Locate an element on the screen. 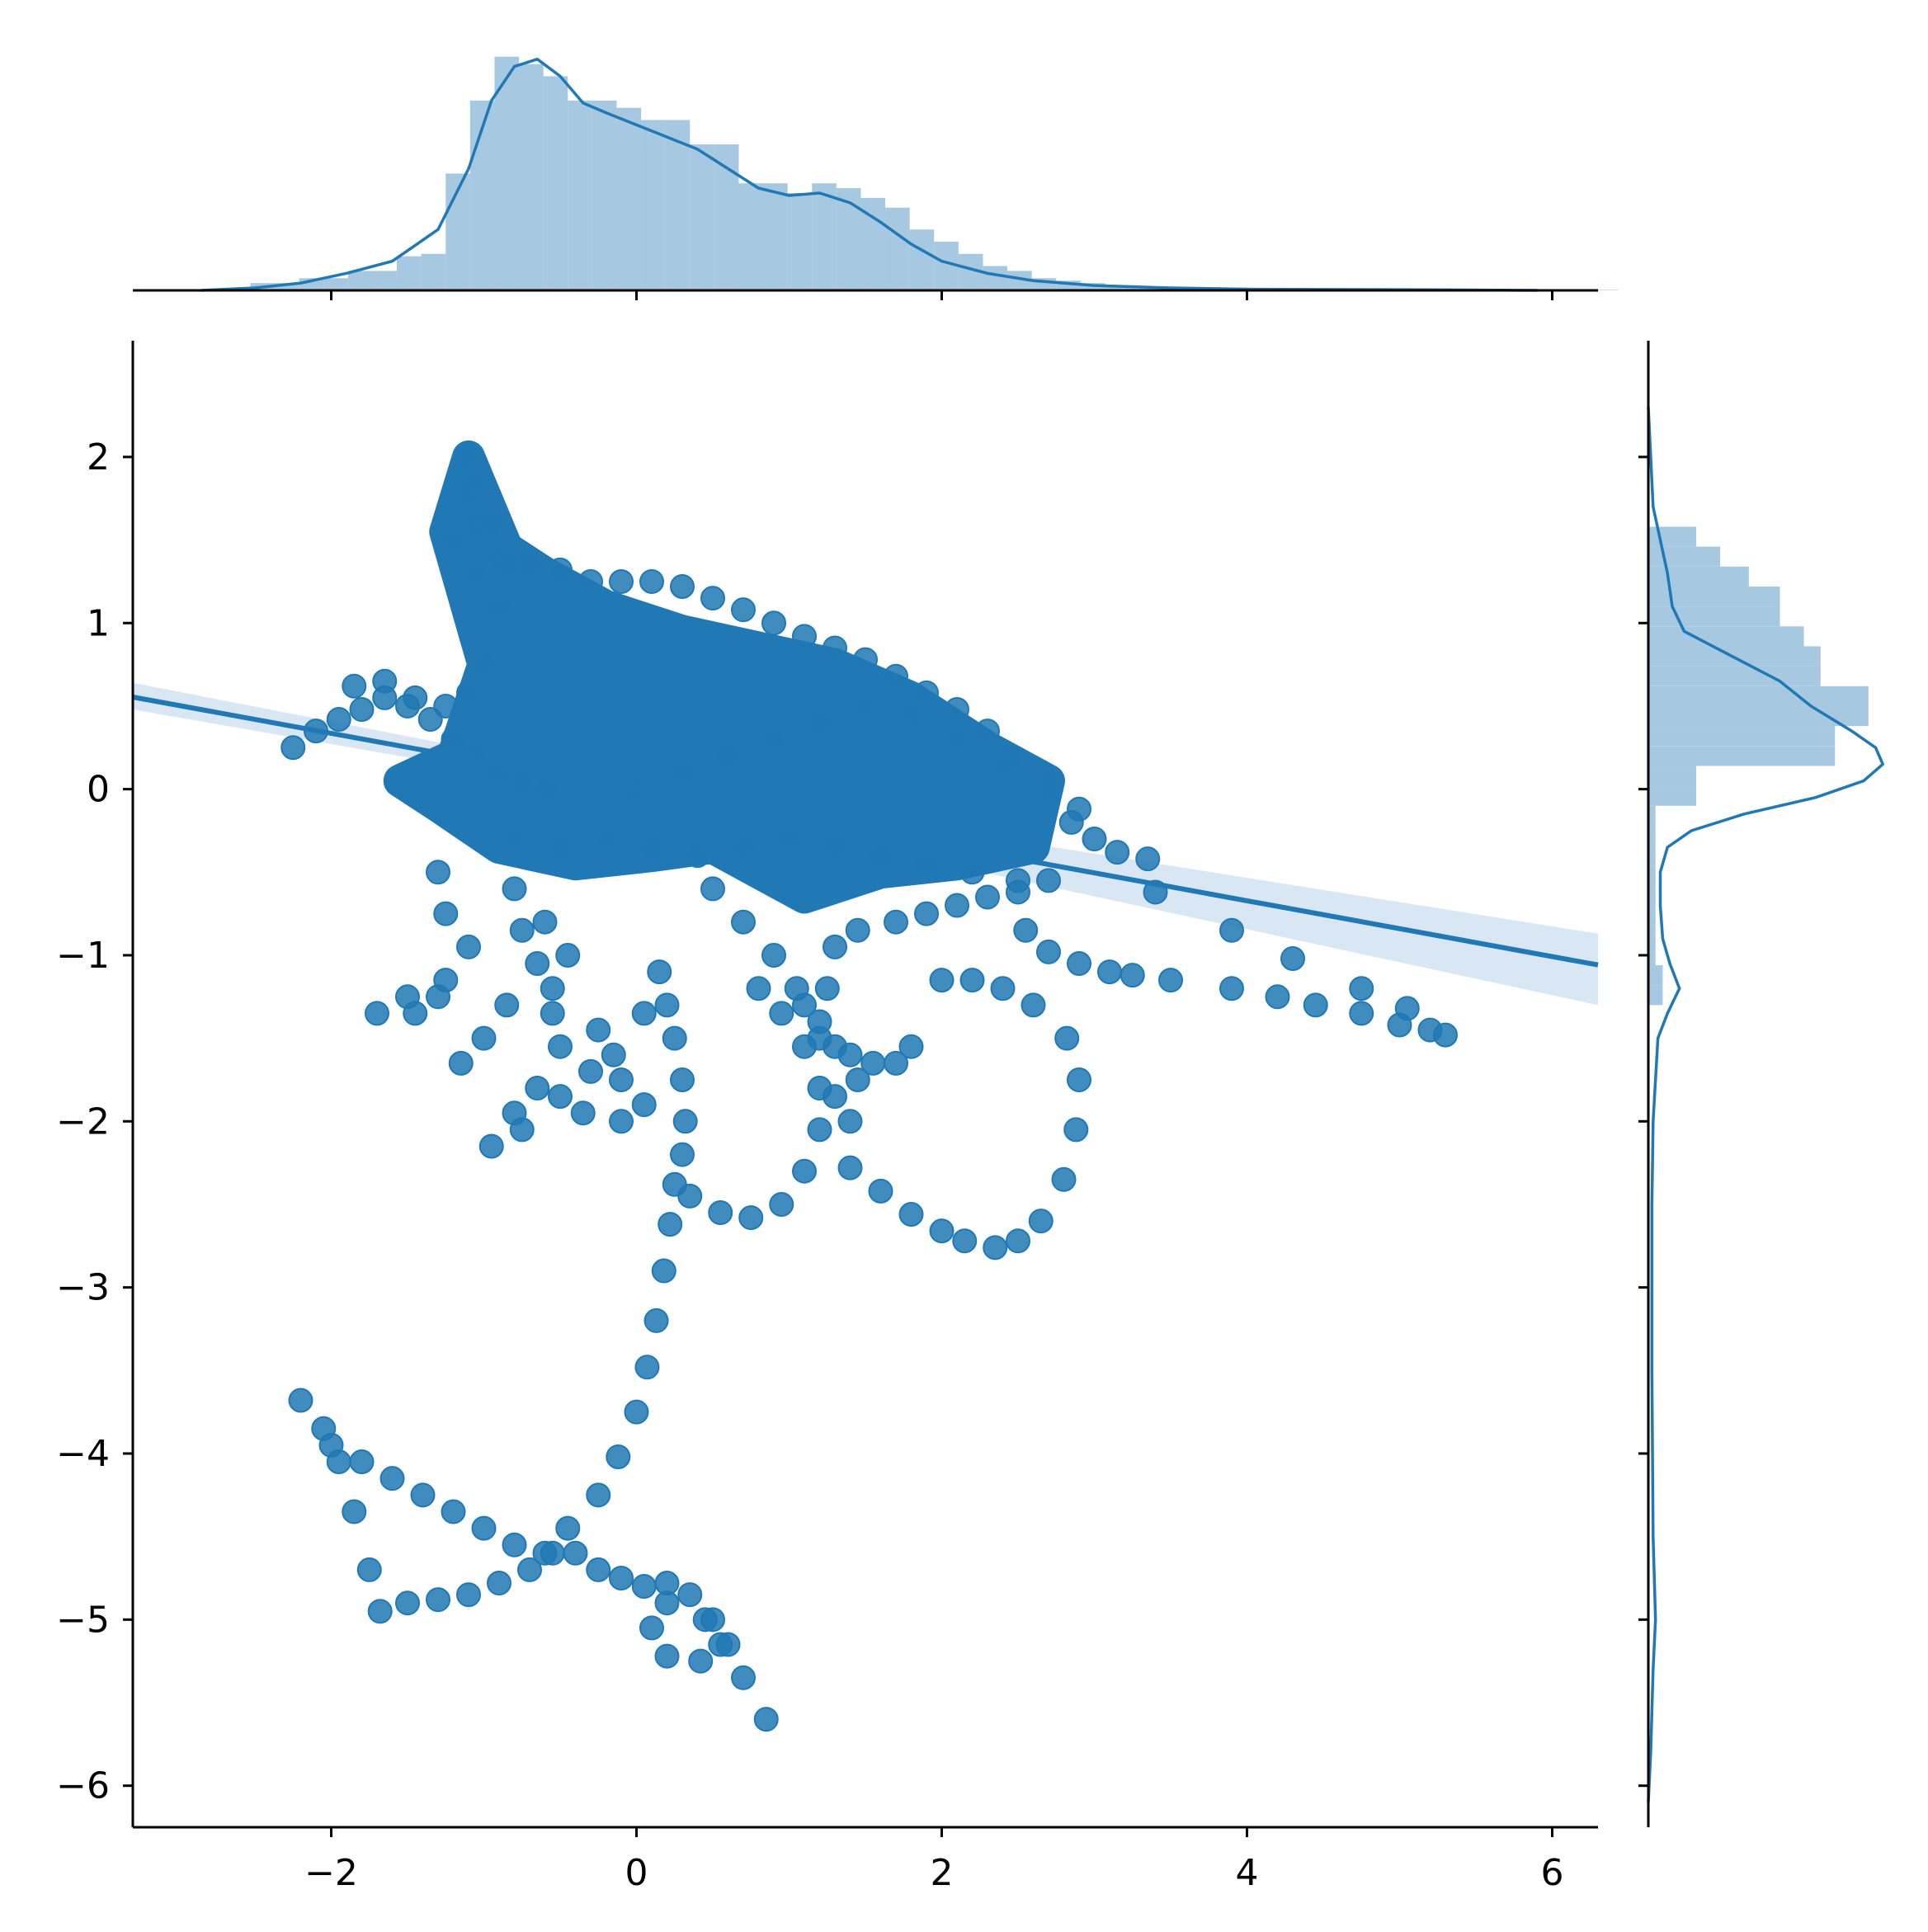 The image size is (1928, 1932). y-tick-label: −2 is located at coordinates (83, 1121).